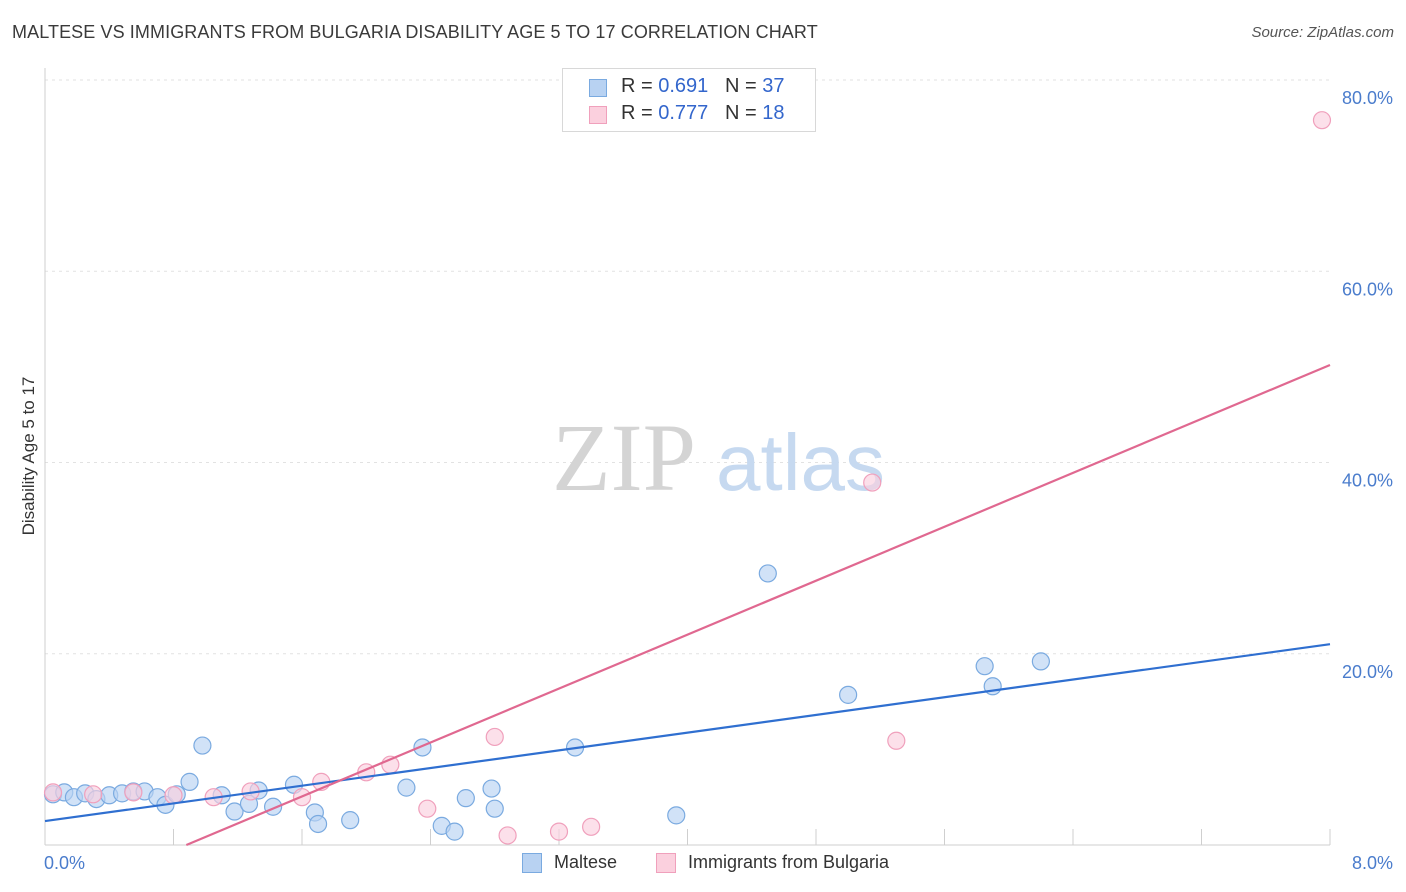 This screenshot has width=1406, height=892. Describe the element at coordinates (1367, 481) in the screenshot. I see `y-tick-label: 40.0%` at that location.